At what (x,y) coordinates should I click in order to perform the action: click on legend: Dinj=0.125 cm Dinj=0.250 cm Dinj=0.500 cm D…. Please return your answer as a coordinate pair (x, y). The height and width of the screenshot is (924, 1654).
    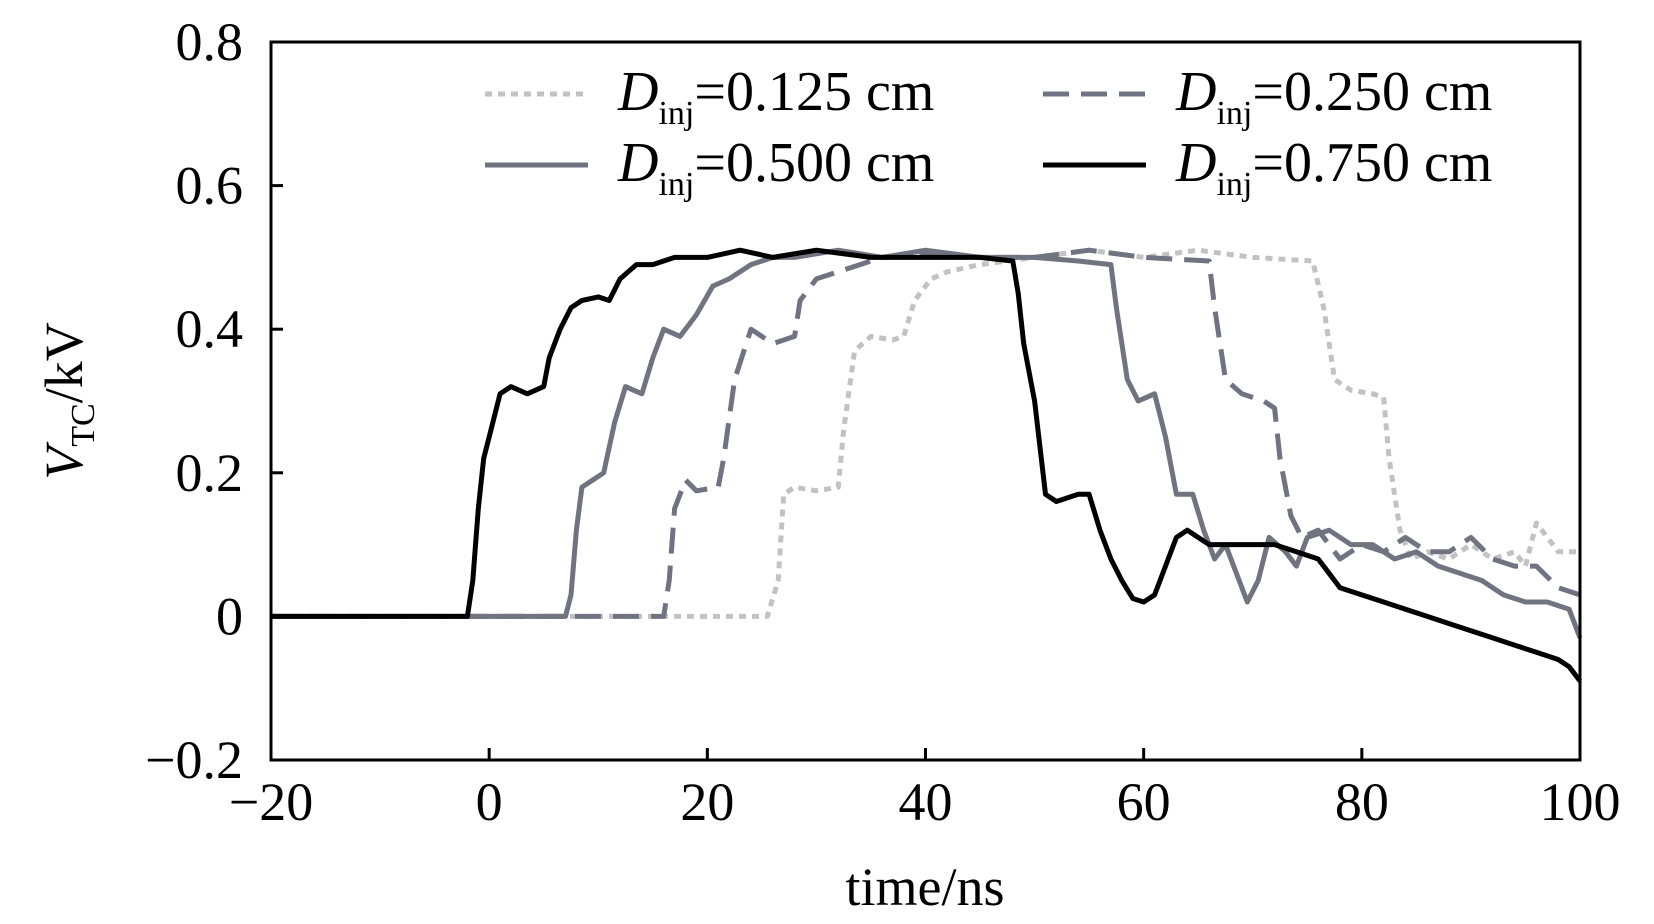
    Looking at the image, I should click on (988, 132).